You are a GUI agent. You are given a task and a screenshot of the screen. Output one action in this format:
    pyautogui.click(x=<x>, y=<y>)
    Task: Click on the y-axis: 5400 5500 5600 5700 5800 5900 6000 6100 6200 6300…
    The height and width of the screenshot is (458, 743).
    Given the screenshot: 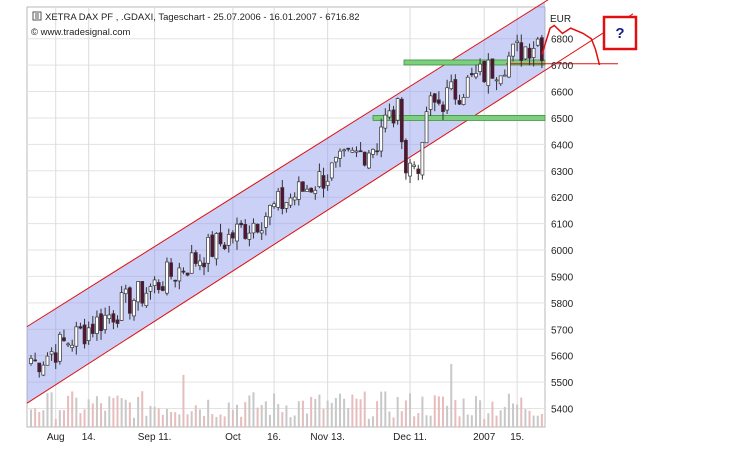 What is the action you would take?
    pyautogui.click(x=562, y=225)
    